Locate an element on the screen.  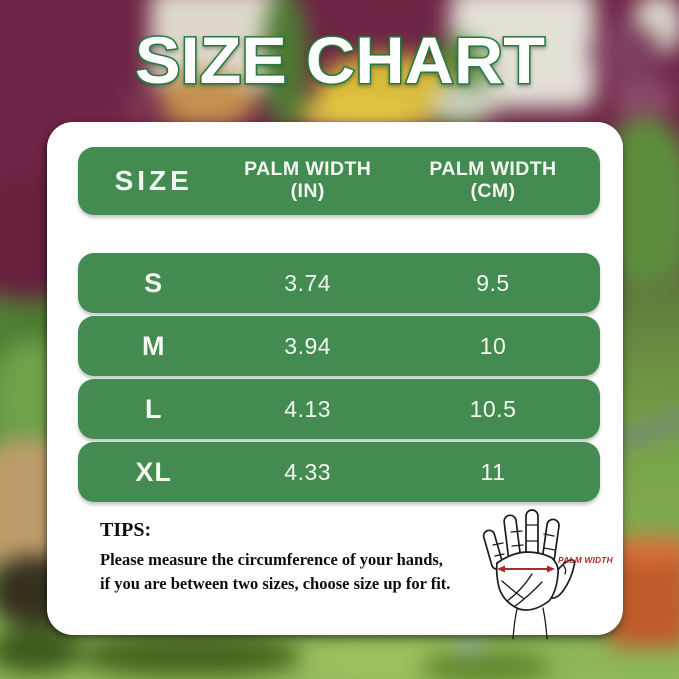
palm-width-cm-cell: 11 is located at coordinates (493, 471).